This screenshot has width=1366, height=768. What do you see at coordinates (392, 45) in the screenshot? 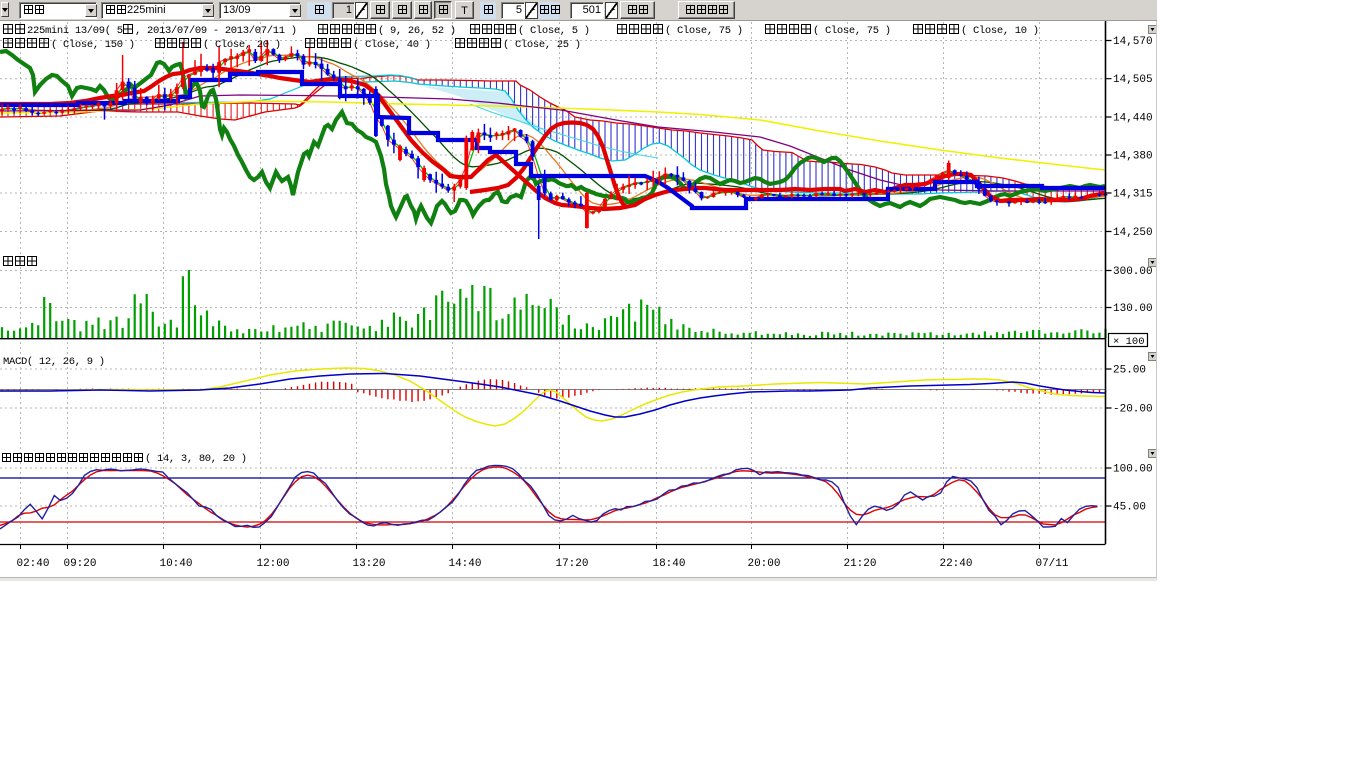
I see `svg-text: ( Close, 40 )` at bounding box center [392, 45].